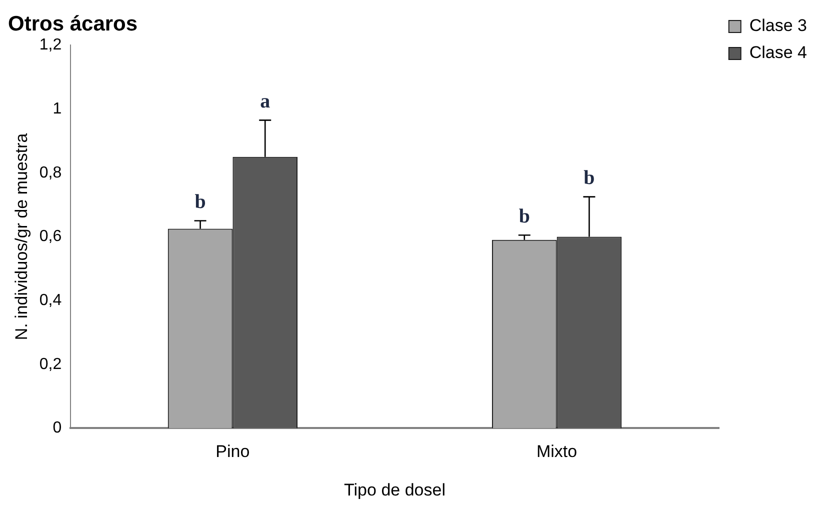  I want to click on y-tick-label: 0,2, so click(50, 364).